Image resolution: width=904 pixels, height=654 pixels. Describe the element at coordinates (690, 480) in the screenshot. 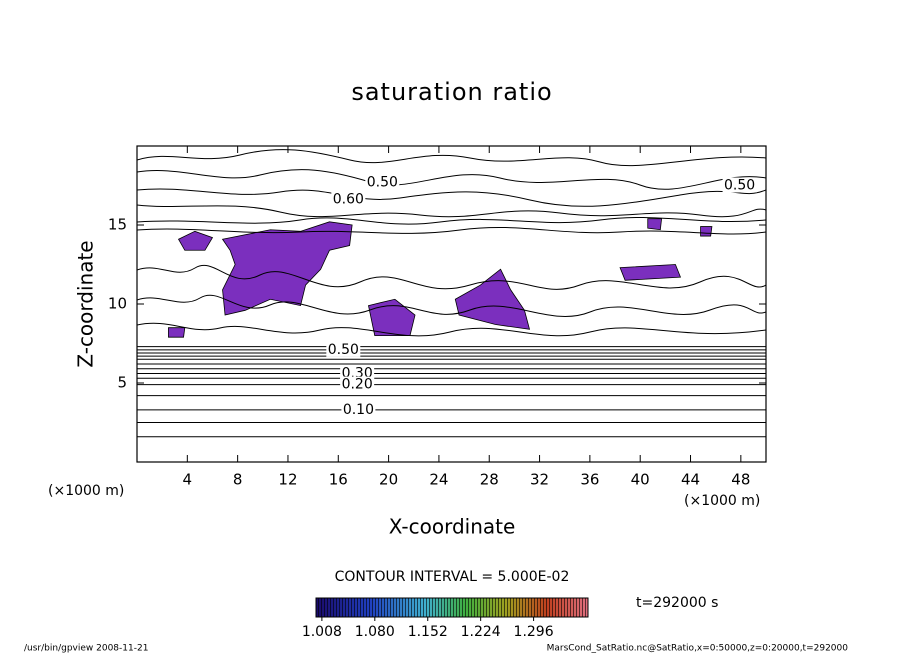

I see `x-tick-label: 44` at that location.